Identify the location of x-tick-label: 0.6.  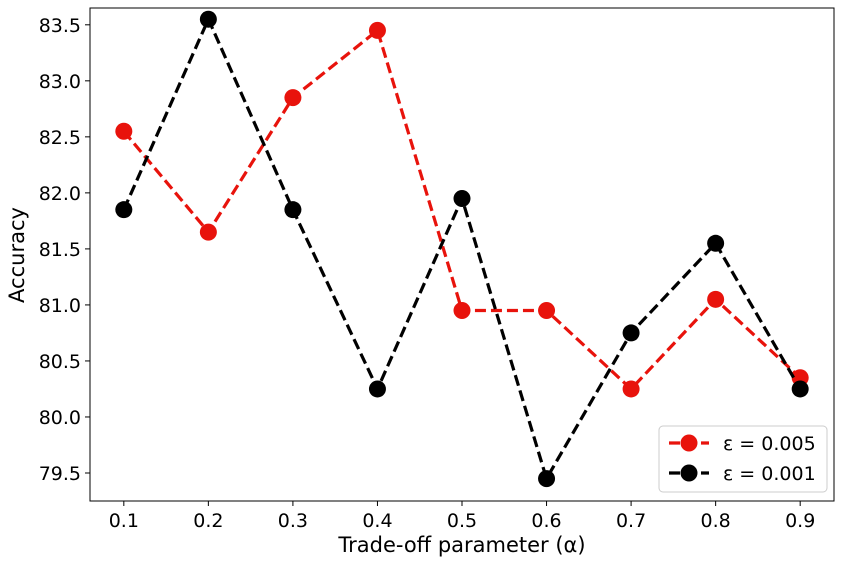
(546, 521).